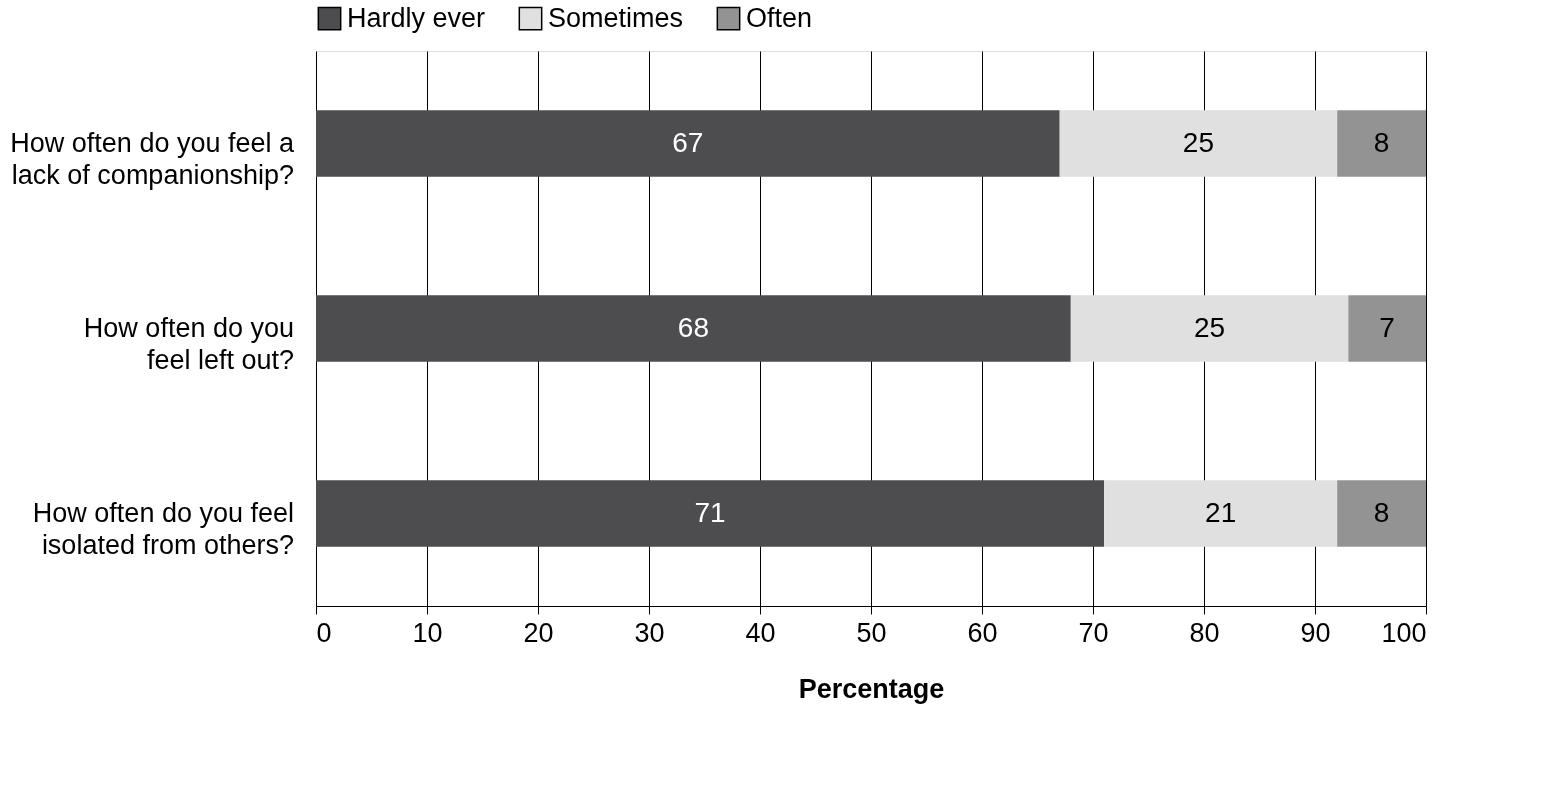  What do you see at coordinates (779, 17) in the screenshot?
I see `legend-label: Often` at bounding box center [779, 17].